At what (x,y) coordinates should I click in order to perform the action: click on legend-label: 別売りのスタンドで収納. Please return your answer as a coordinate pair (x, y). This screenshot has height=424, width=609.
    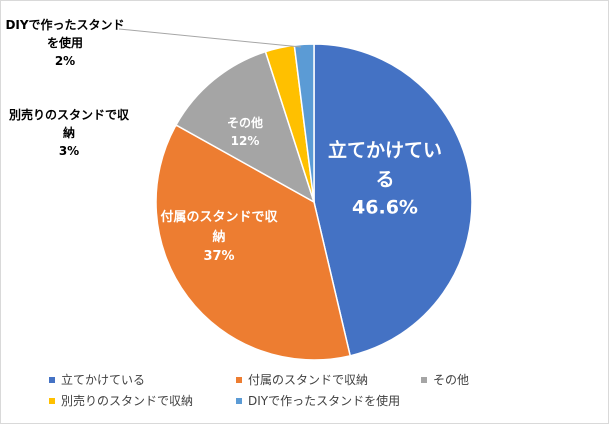
    Looking at the image, I should click on (127, 401).